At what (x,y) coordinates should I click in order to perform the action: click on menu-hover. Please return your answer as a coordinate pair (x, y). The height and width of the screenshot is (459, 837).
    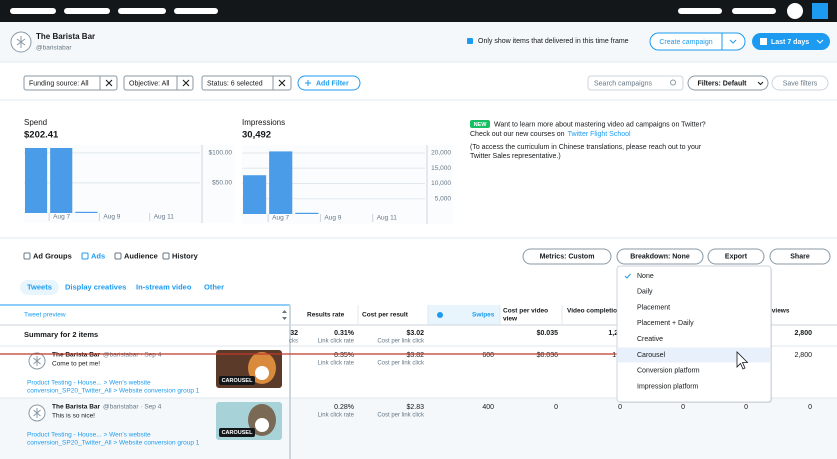
    Looking at the image, I should click on (694, 355).